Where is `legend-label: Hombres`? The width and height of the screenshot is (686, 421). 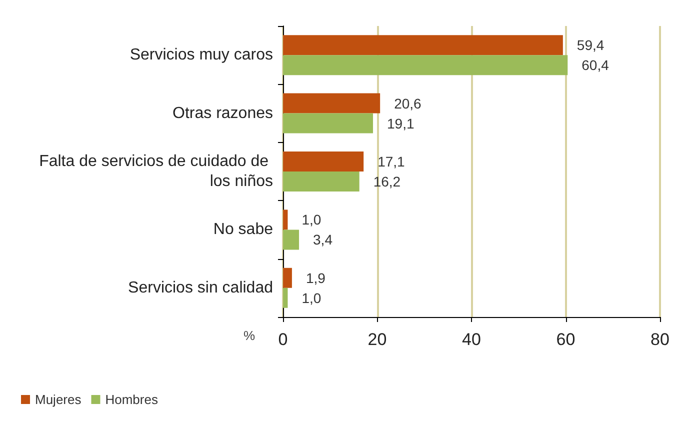 legend-label: Hombres is located at coordinates (131, 399).